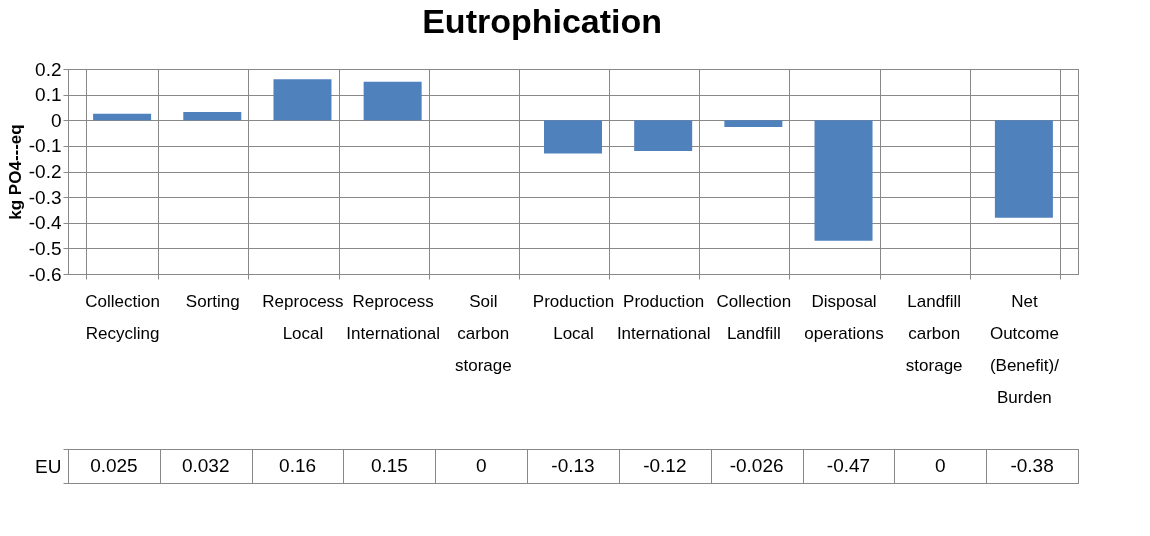  Describe the element at coordinates (45, 197) in the screenshot. I see `y-tick-label: -0.3` at that location.